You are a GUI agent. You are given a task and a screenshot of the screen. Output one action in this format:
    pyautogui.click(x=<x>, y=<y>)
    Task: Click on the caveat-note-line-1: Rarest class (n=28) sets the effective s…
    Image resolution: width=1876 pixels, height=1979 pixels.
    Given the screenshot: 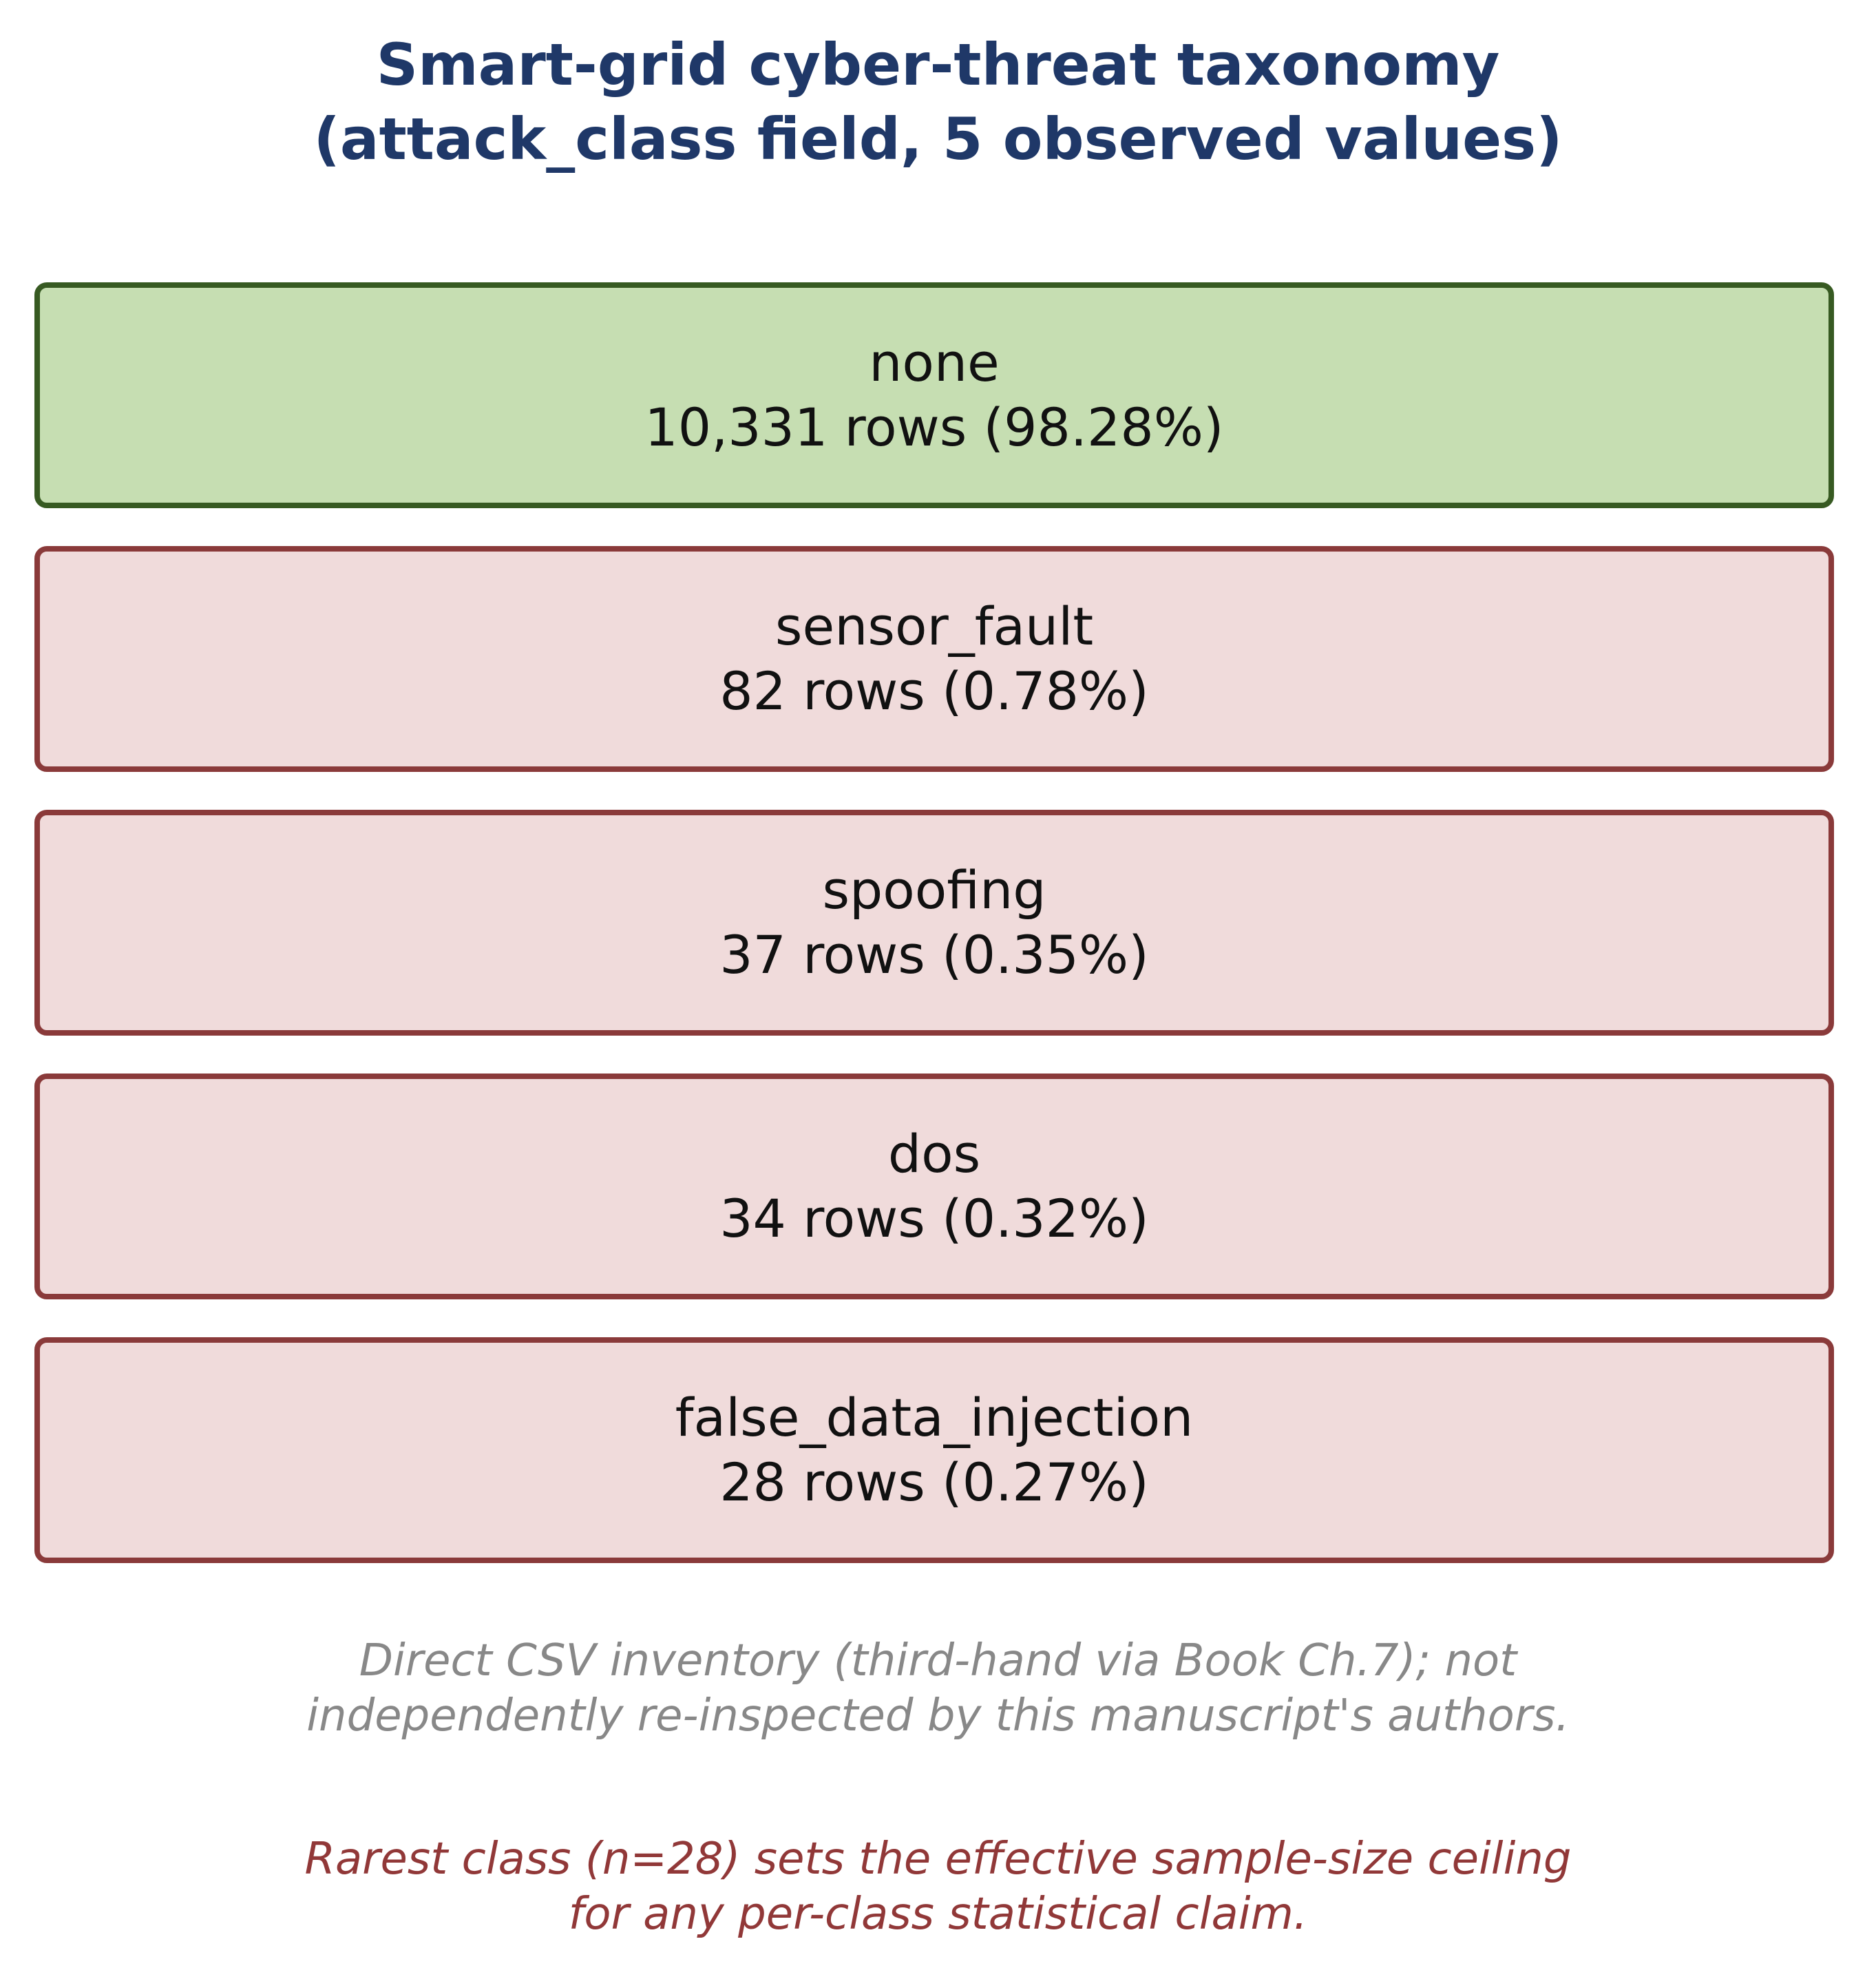 What is the action you would take?
    pyautogui.click(x=938, y=1859)
    